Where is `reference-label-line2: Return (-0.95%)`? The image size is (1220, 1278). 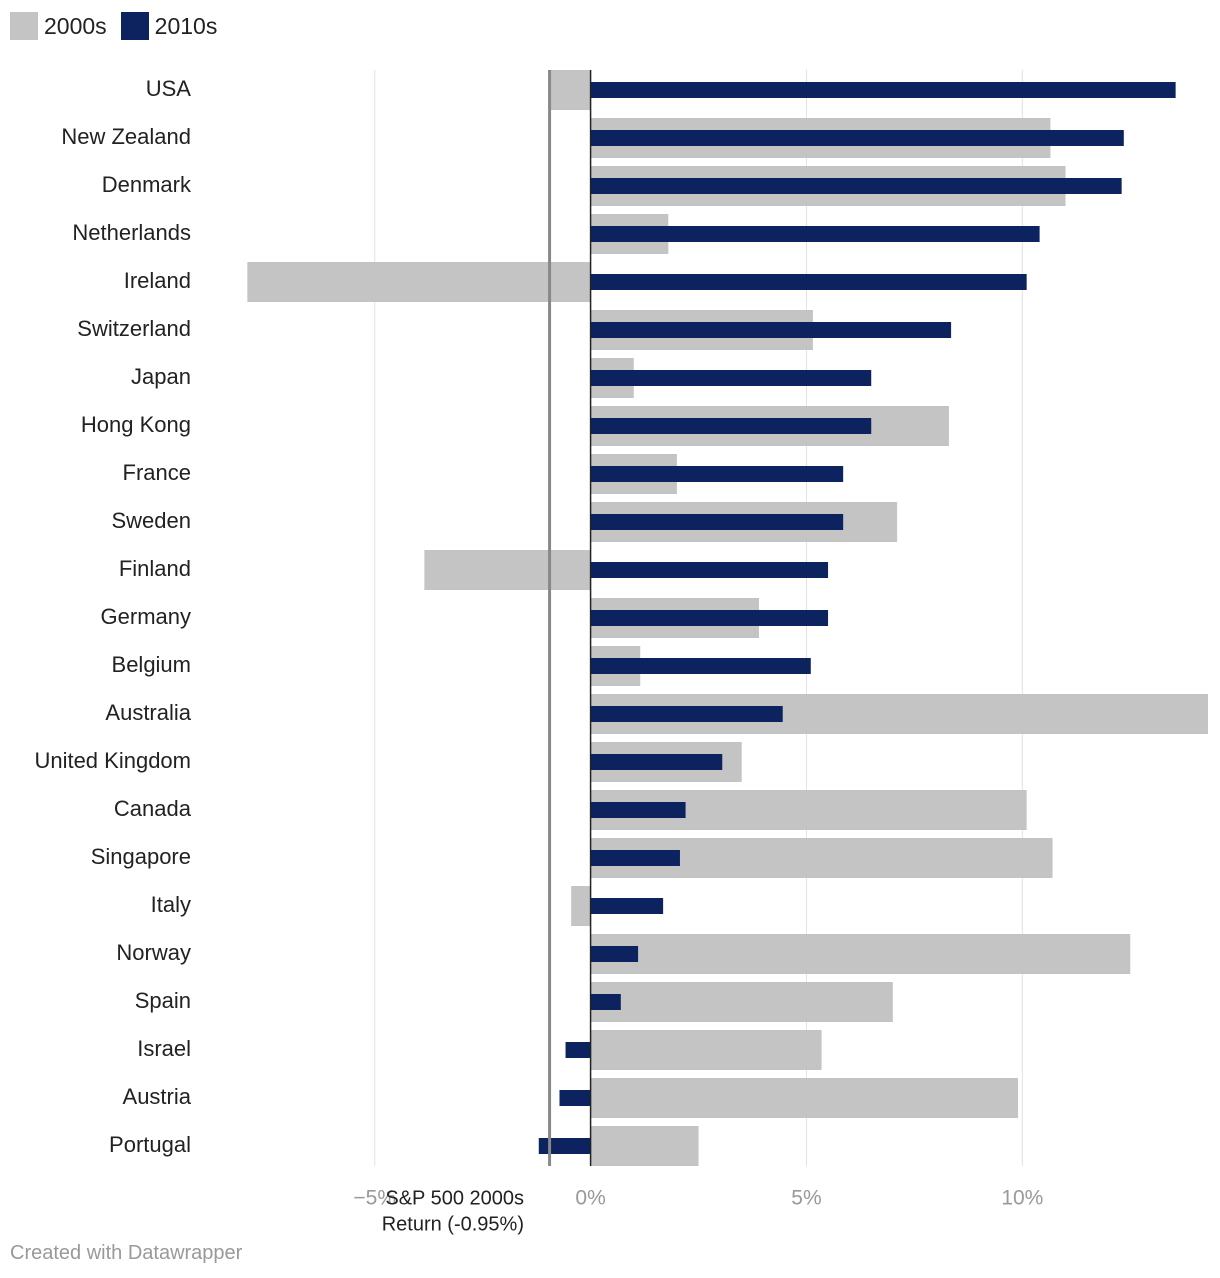 reference-label-line2: Return (-0.95%) is located at coordinates (453, 1224).